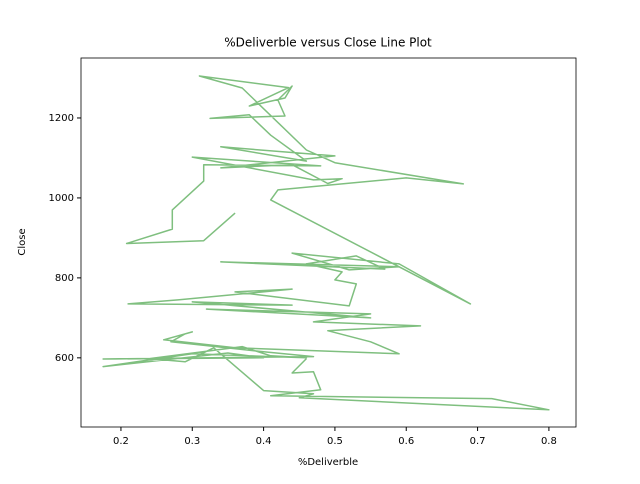  Describe the element at coordinates (192, 441) in the screenshot. I see `x-tick-label: 0.3` at that location.